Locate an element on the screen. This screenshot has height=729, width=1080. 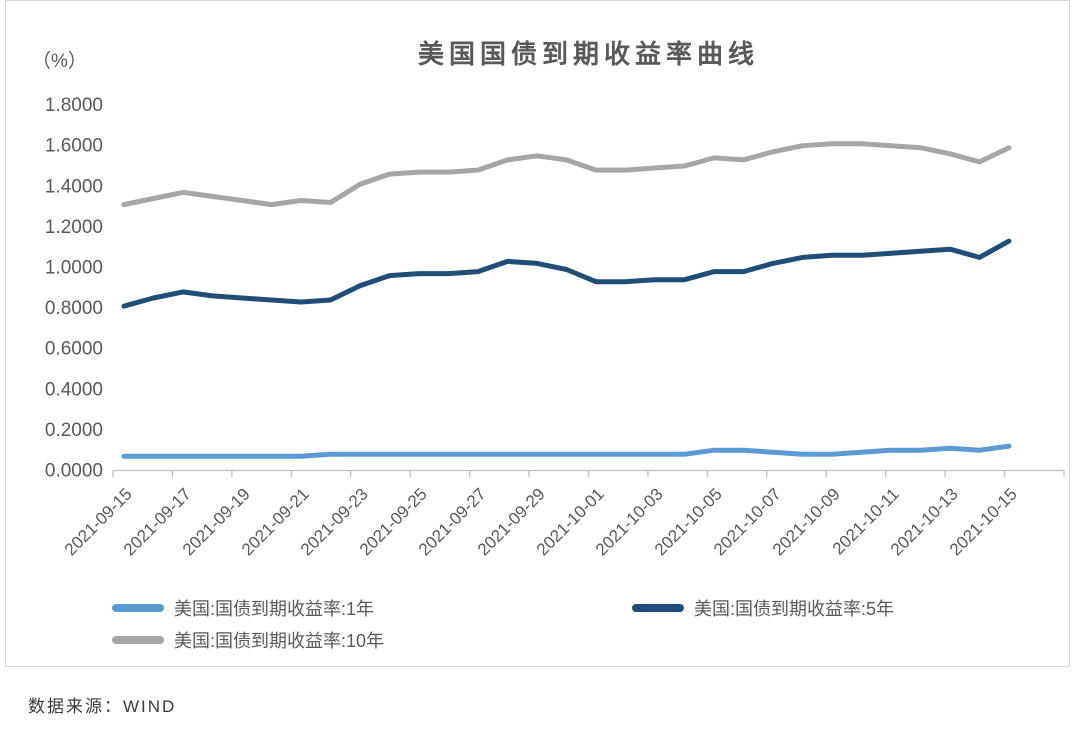
series-line-10y is located at coordinates (566, 174).